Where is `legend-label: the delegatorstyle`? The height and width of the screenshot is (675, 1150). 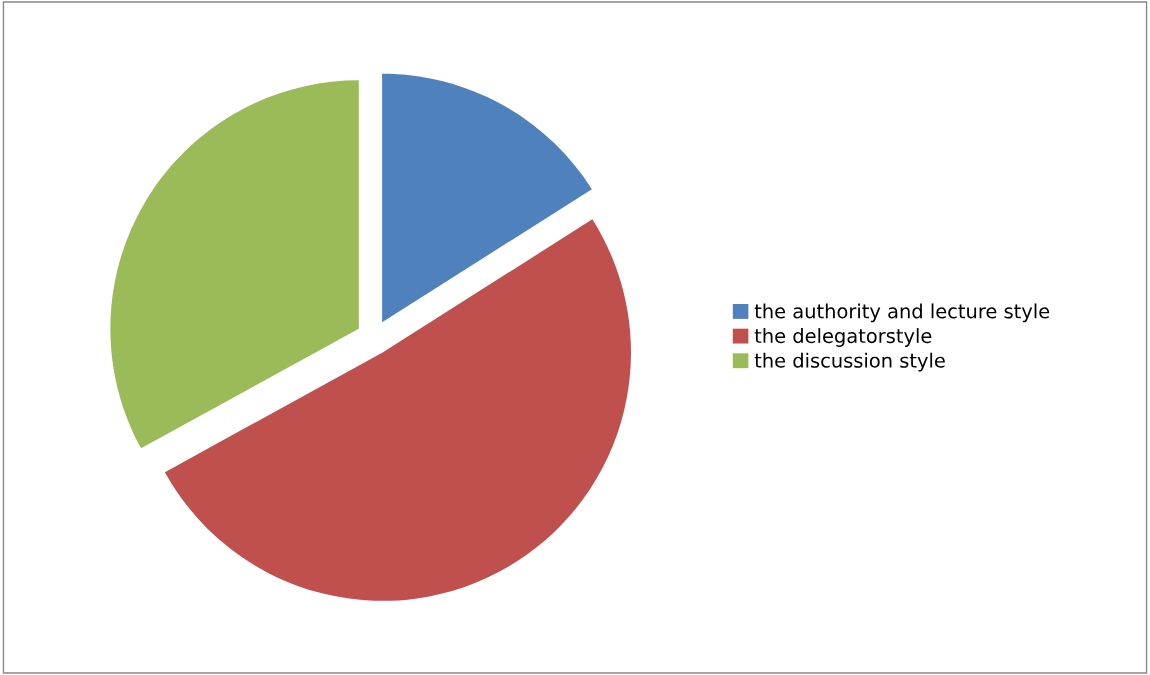
legend-label: the delegatorstyle is located at coordinates (843, 337).